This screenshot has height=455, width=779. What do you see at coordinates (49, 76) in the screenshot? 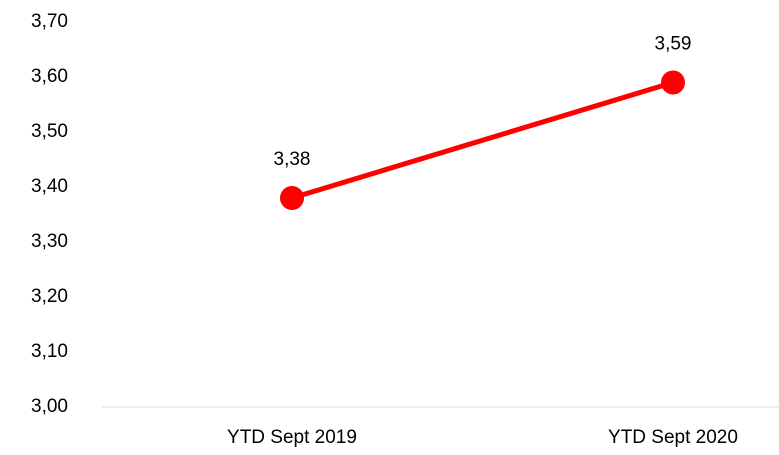
I see `y-tick-label: 3,60` at bounding box center [49, 76].